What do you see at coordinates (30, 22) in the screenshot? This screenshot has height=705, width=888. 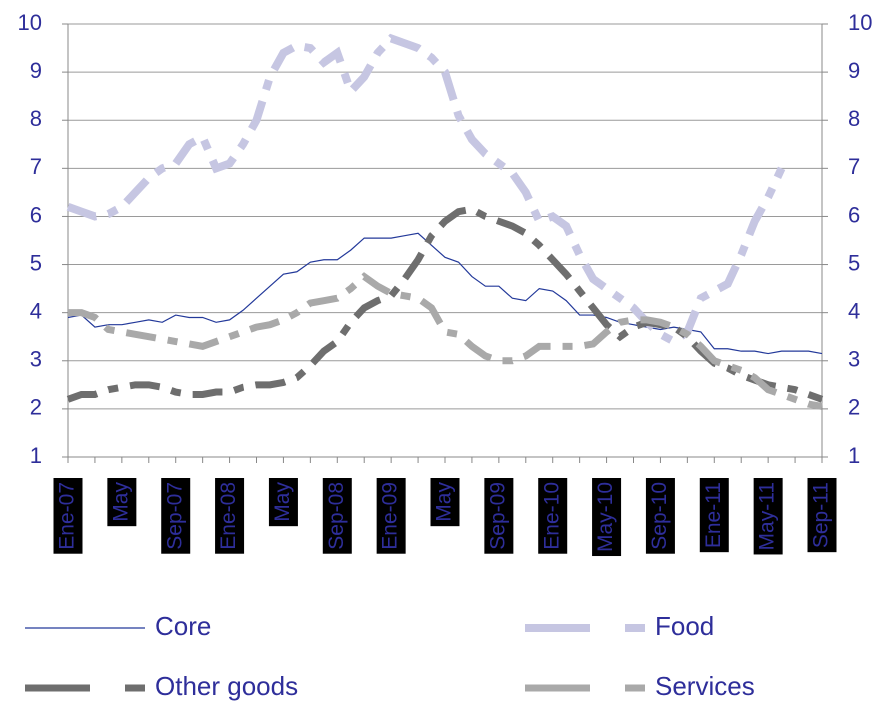 I see `y-tick-label: 10` at bounding box center [30, 22].